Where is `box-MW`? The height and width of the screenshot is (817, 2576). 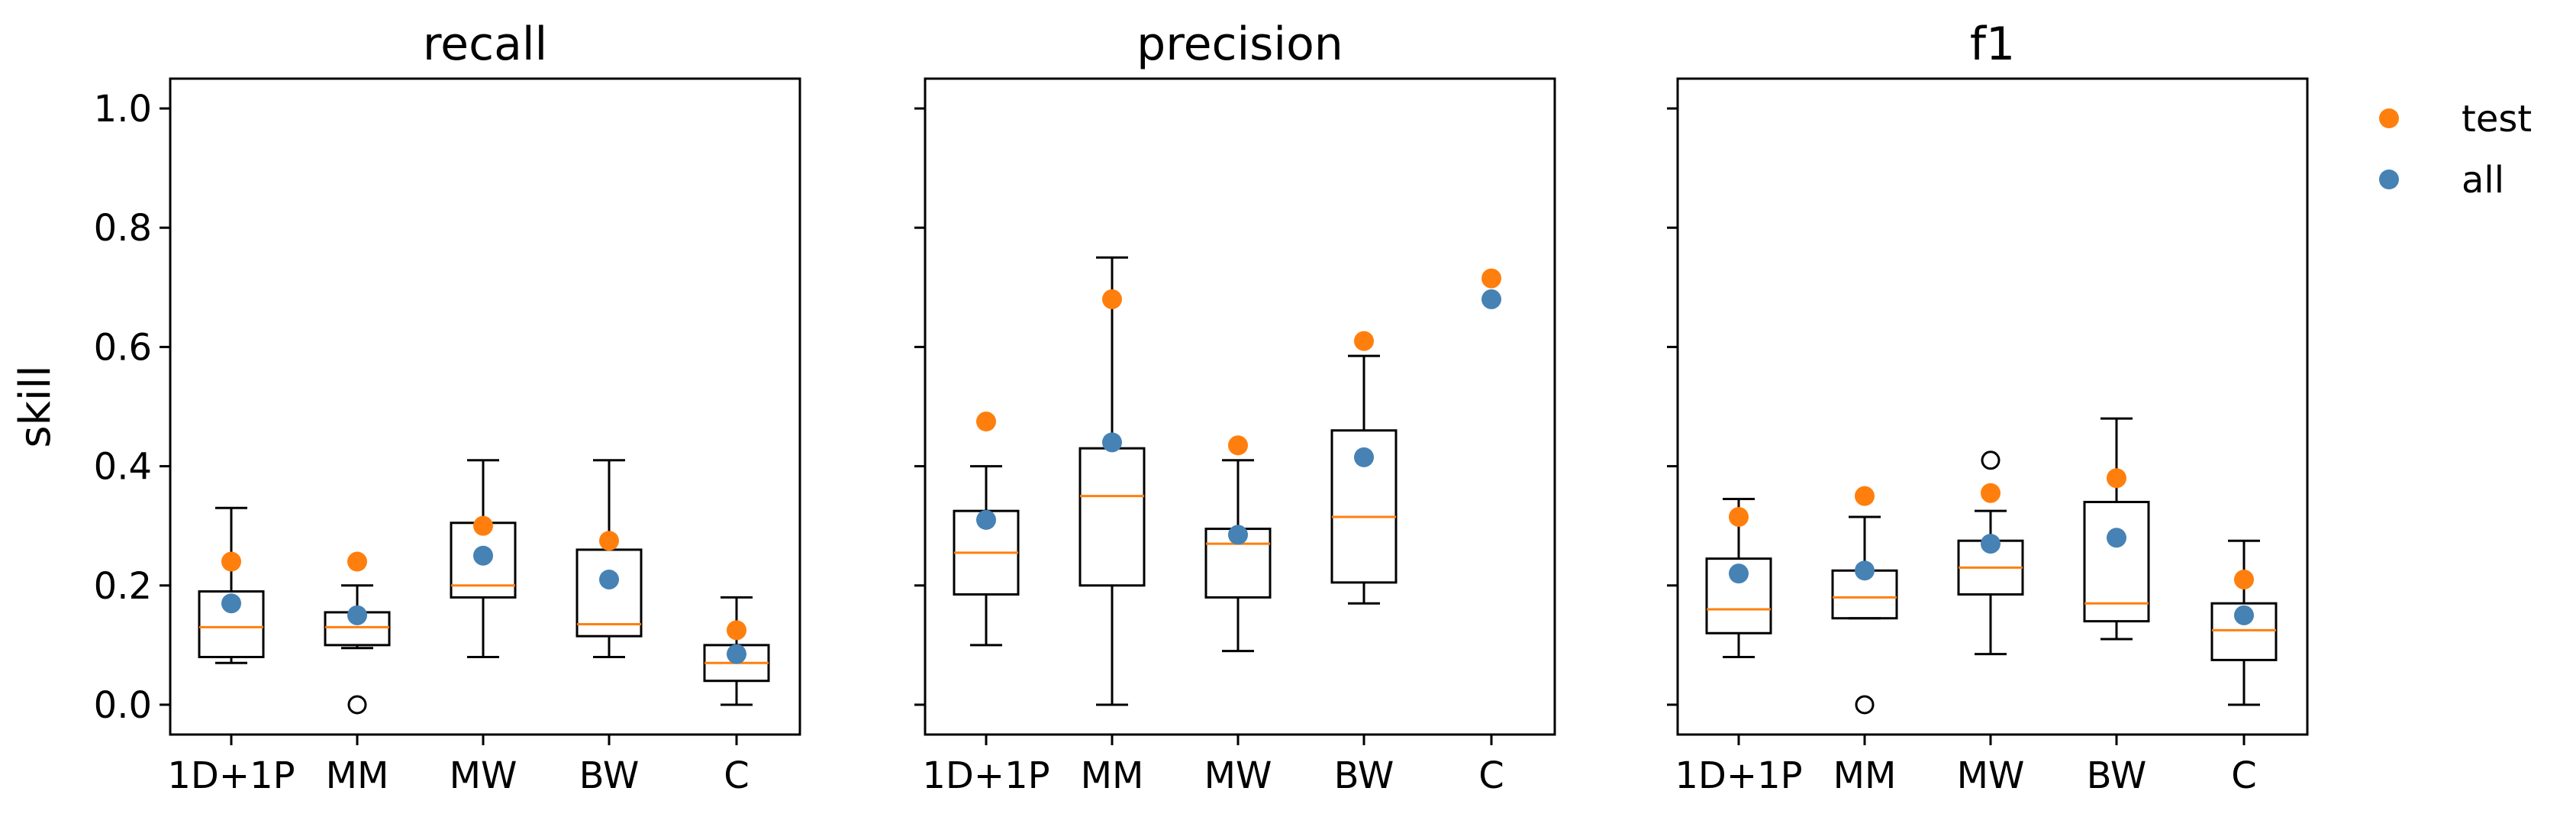 box-MW is located at coordinates (1238, 556).